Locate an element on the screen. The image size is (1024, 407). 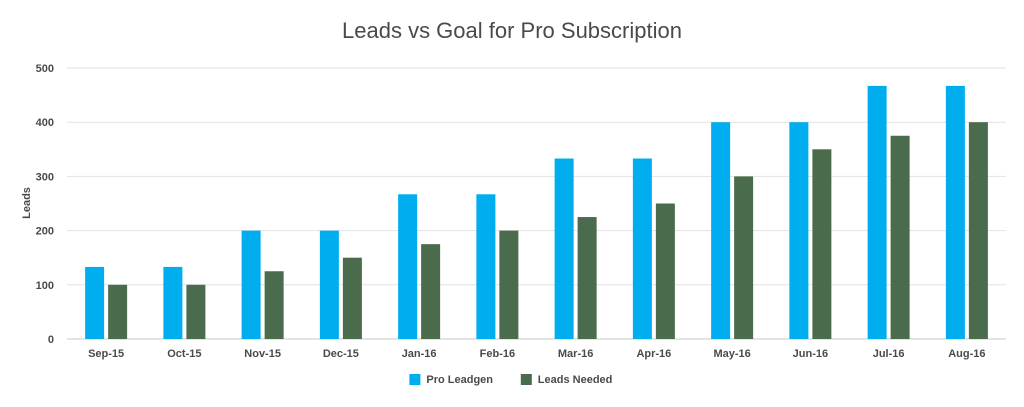
chart-title: Leads vs Goal for Pro Subscription is located at coordinates (512, 30).